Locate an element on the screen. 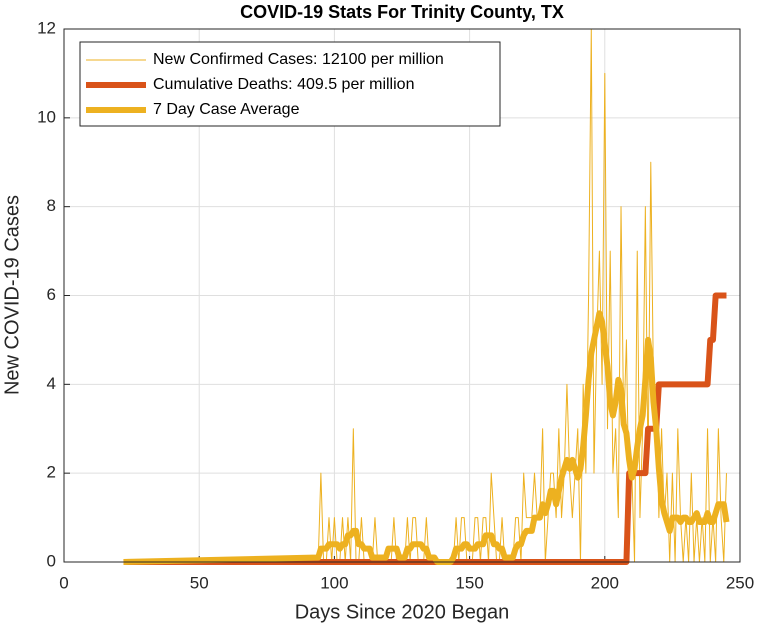  x-axis-label: Days Since 2020 Began is located at coordinates (402, 612).